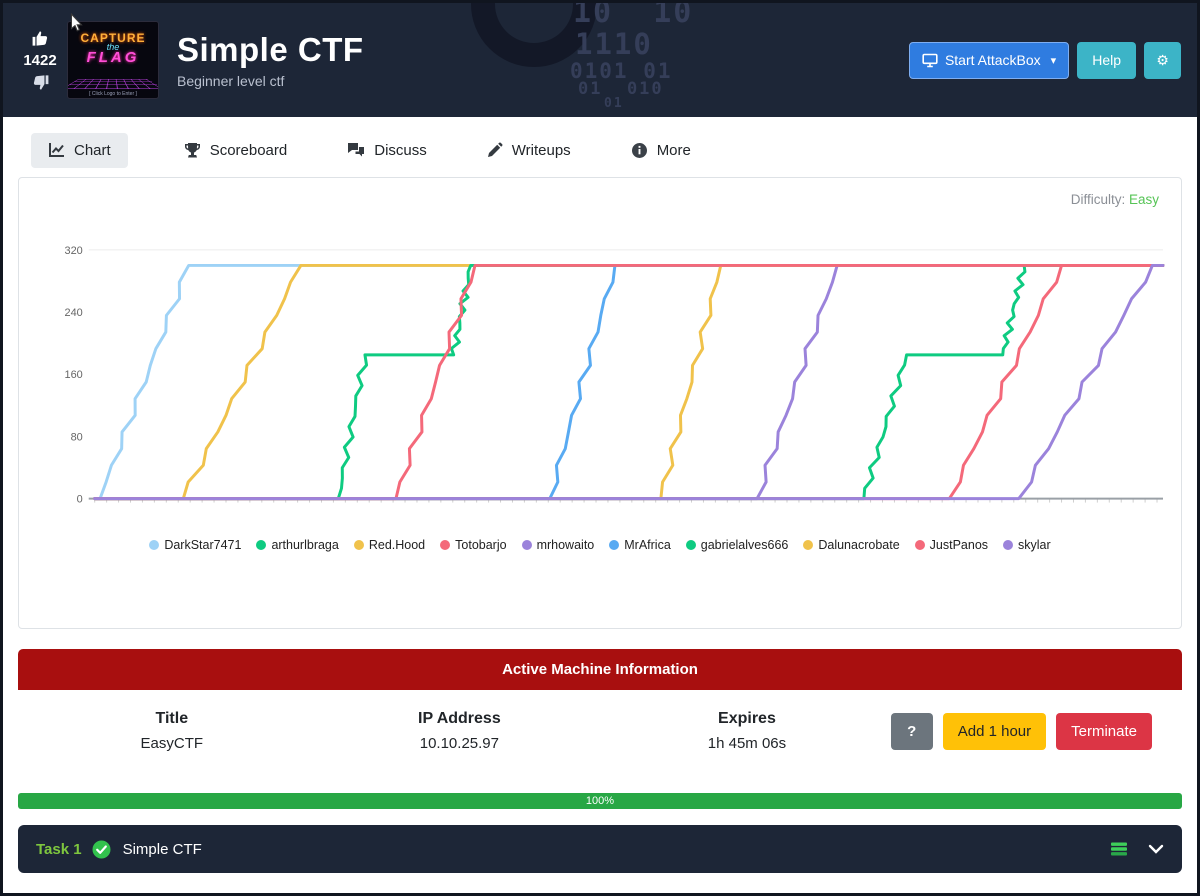 The width and height of the screenshot is (1200, 896). What do you see at coordinates (1098, 199) in the screenshot?
I see `difficulty-label: Difficulty:` at bounding box center [1098, 199].